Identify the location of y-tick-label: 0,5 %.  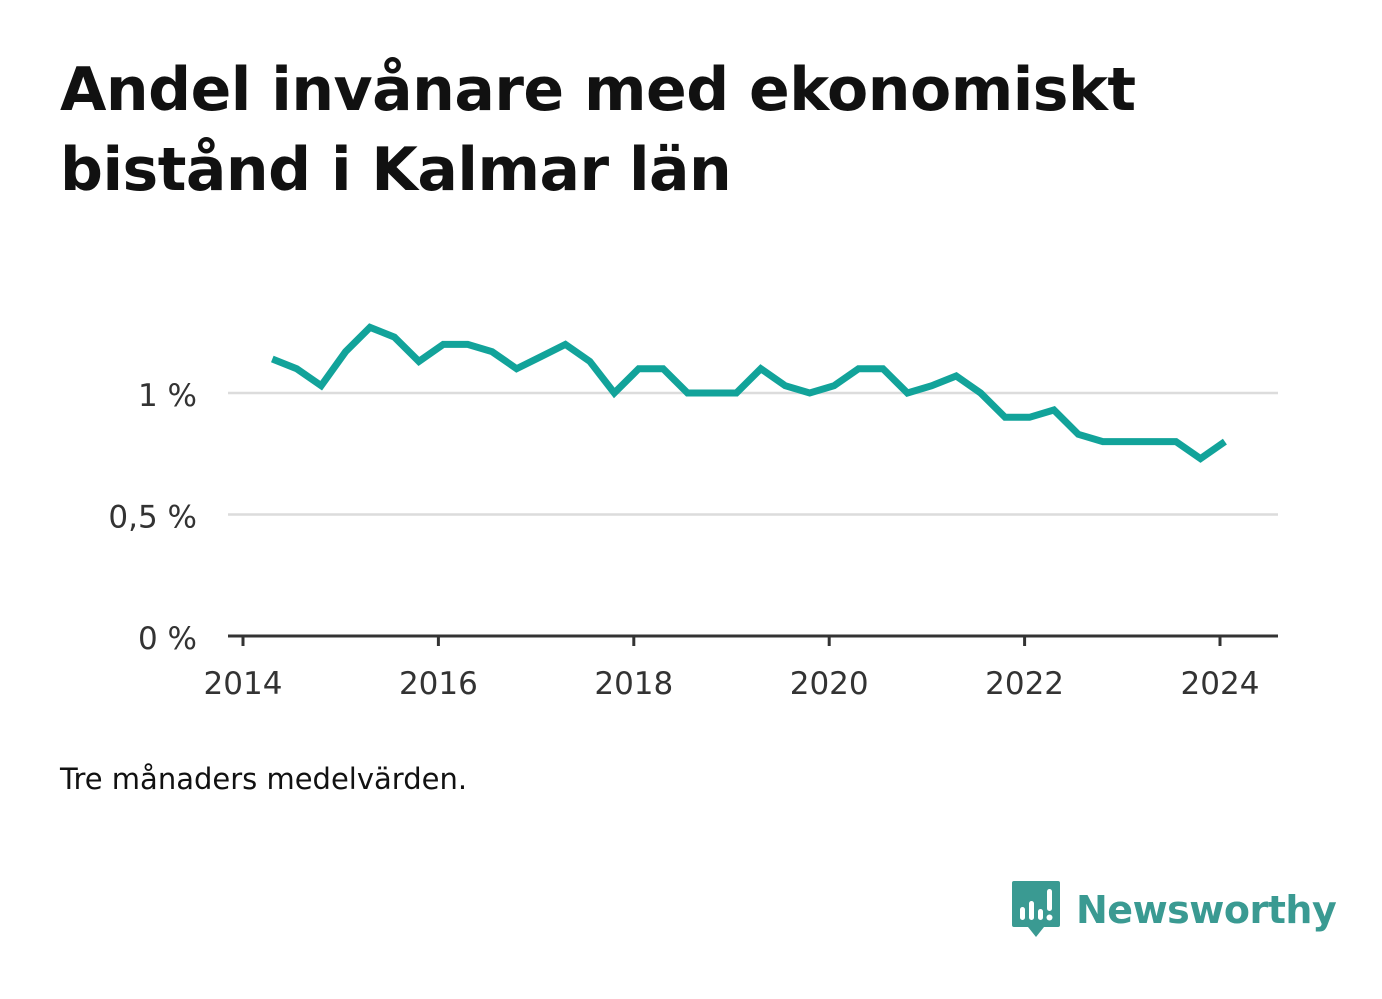
(152, 518).